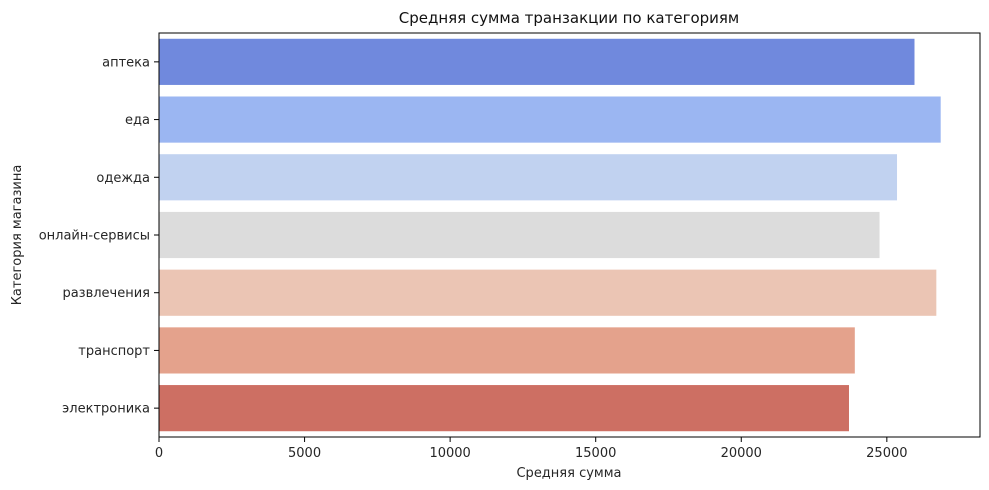 The height and width of the screenshot is (490, 989). I want to click on x-tick-label: 0, so click(159, 453).